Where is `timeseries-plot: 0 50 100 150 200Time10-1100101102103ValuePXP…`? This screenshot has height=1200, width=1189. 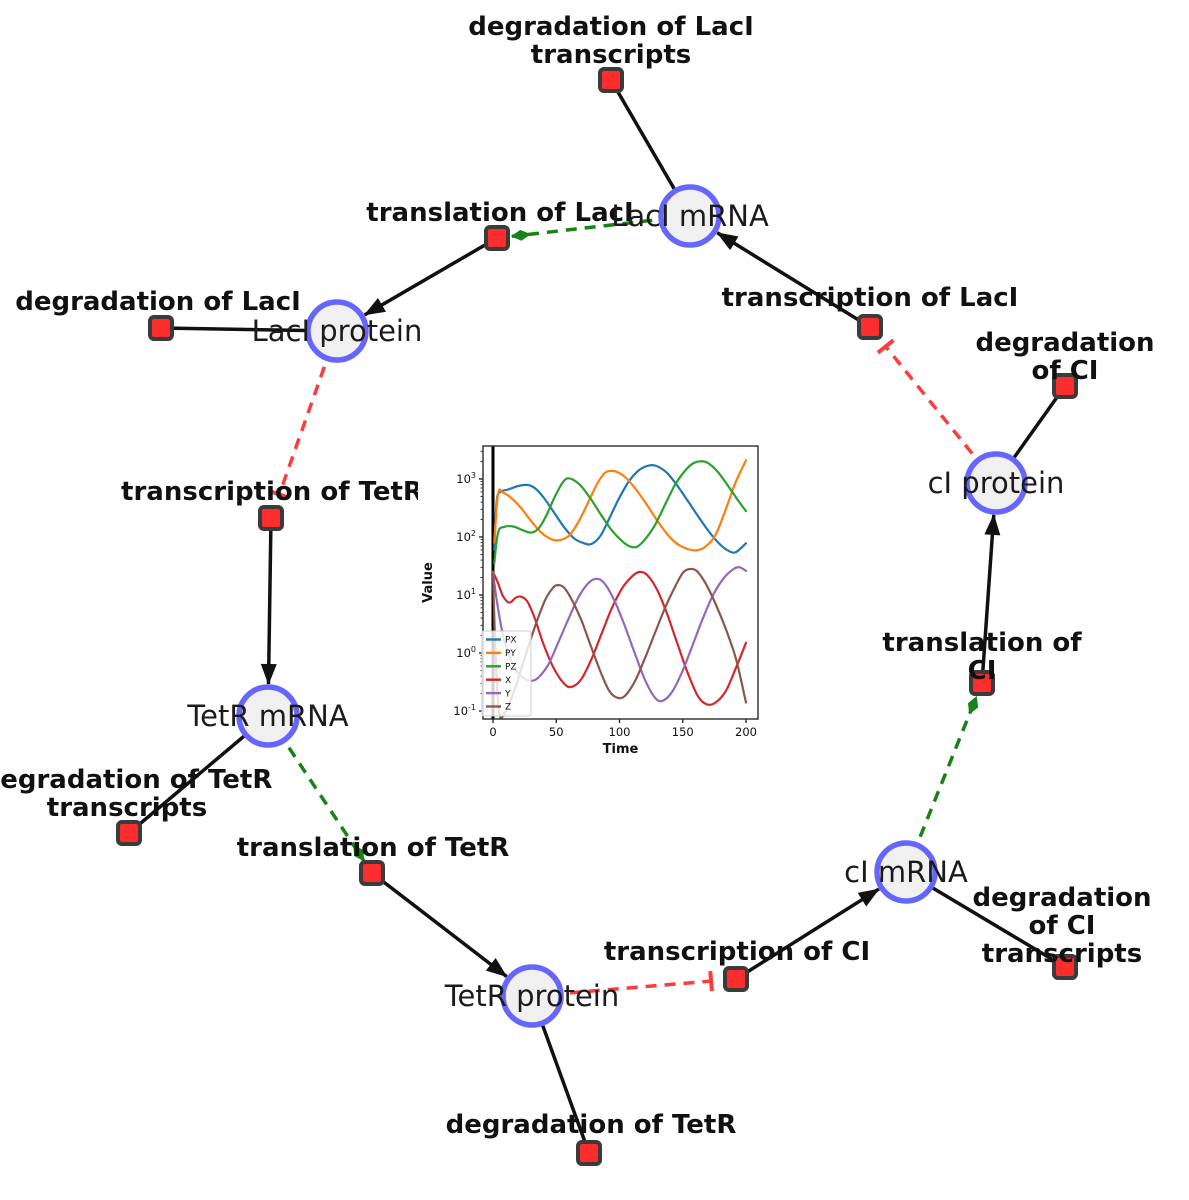
timeseries-plot: 0 50 100 150 200Time10-1100101102103ValuePXP… is located at coordinates (590, 601).